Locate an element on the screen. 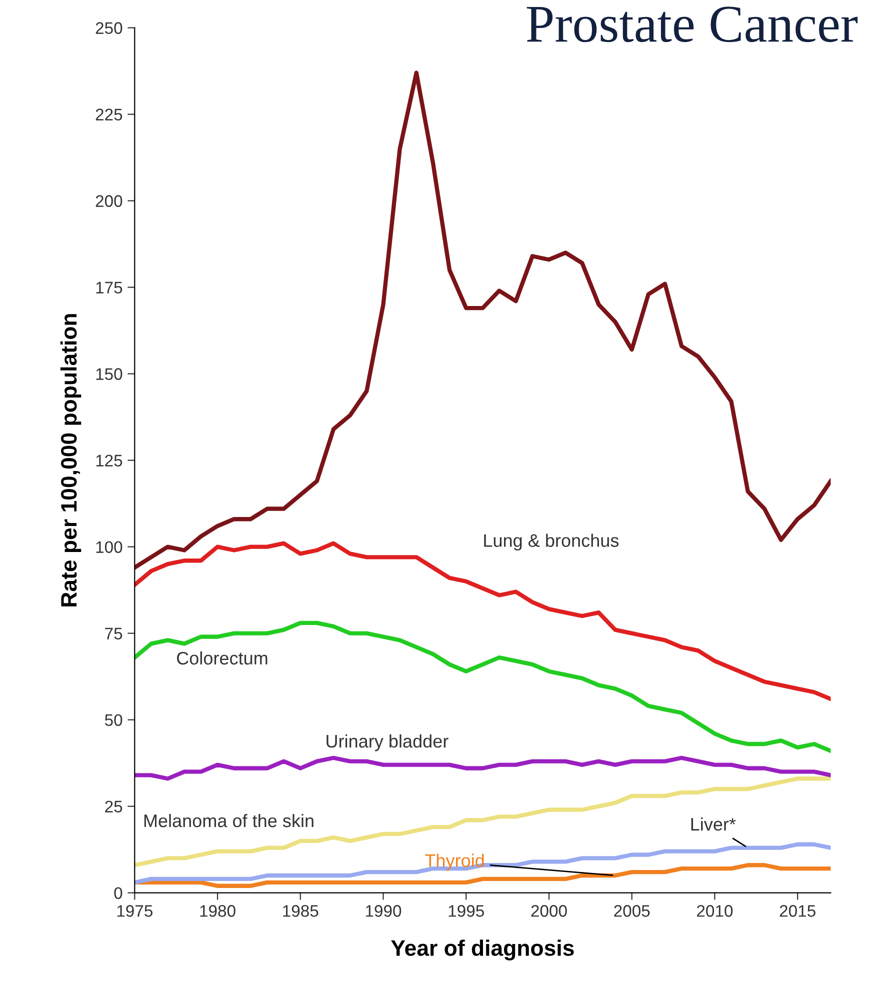 This screenshot has height=992, width=880. series-label: Melanoma of the skin is located at coordinates (229, 821).